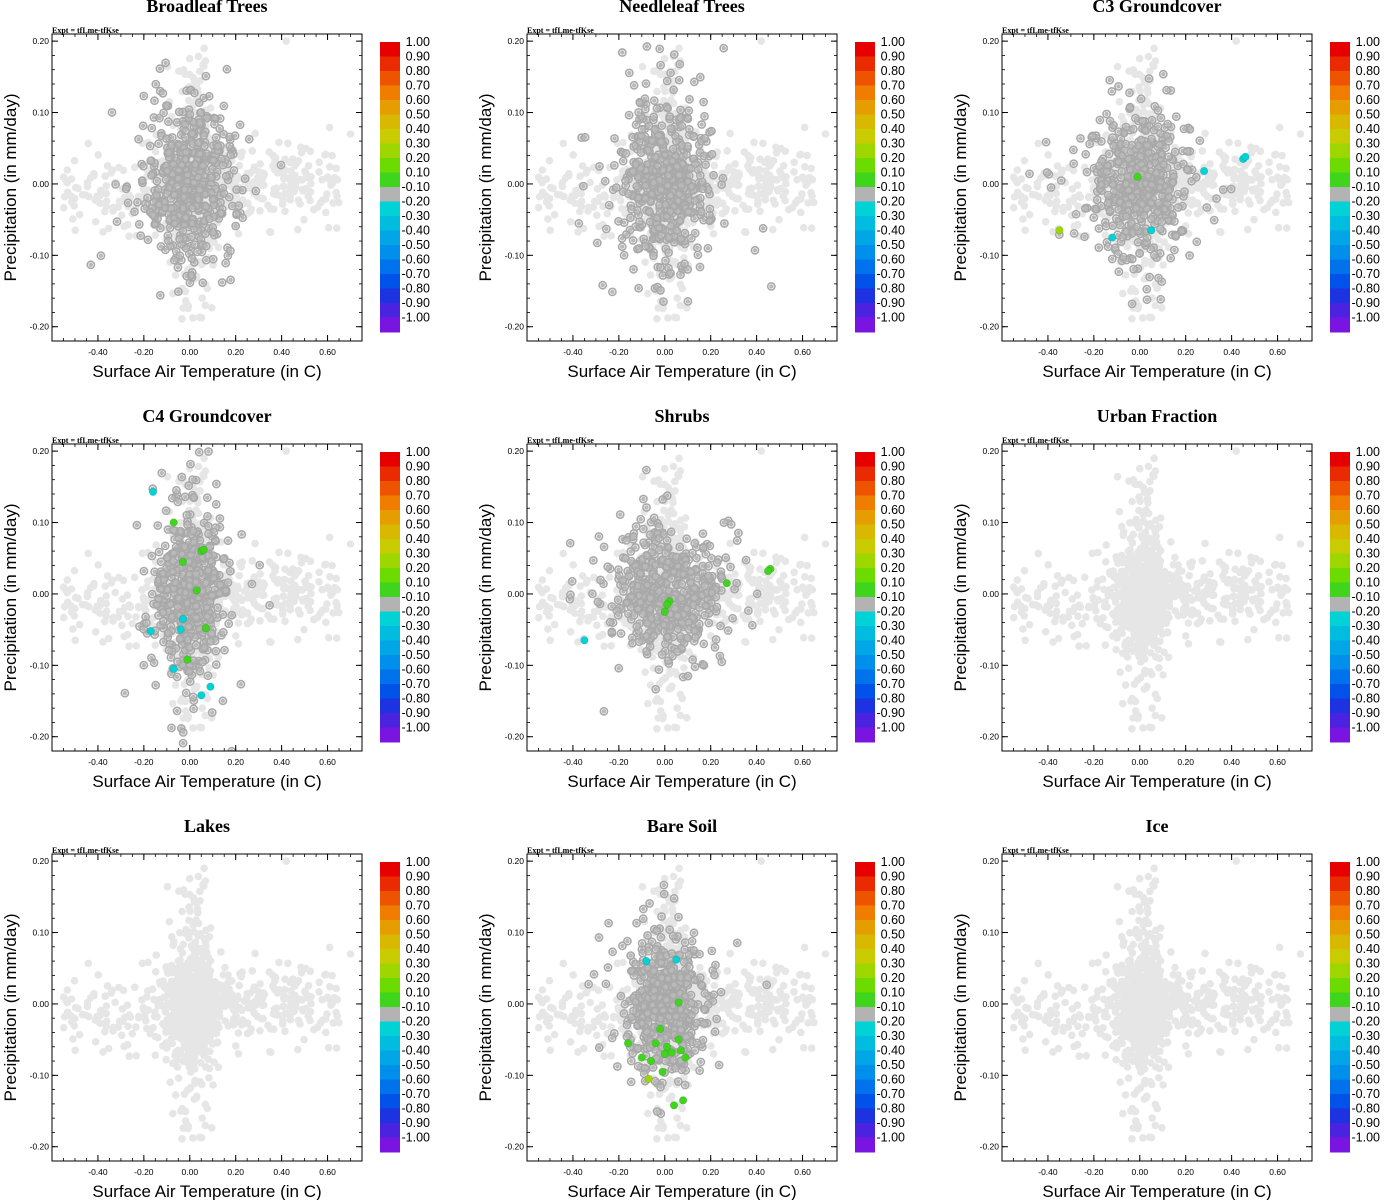 This screenshot has height=1200, width=1388. Describe the element at coordinates (416, 216) in the screenshot. I see `colorbar-label: -0.30` at that location.